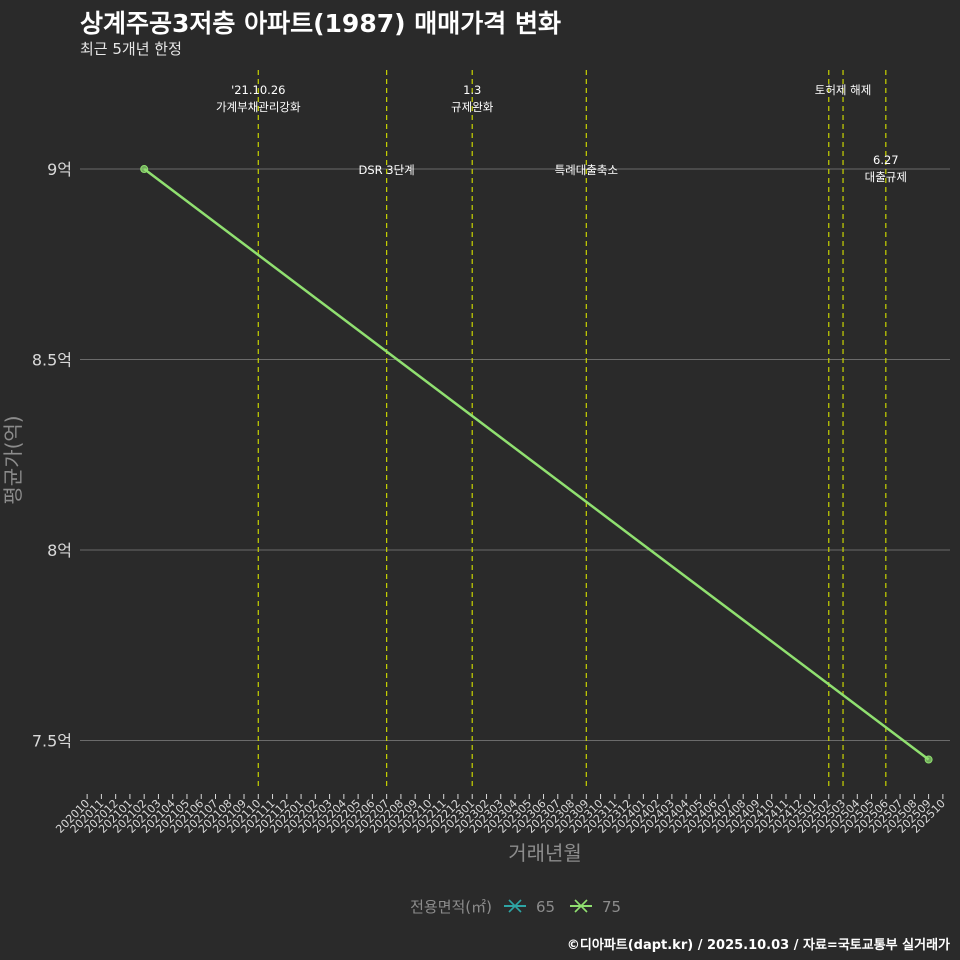 The image size is (960, 960). Describe the element at coordinates (131, 49) in the screenshot. I see `chart-subtitle: 최근 5개년 한정` at that location.